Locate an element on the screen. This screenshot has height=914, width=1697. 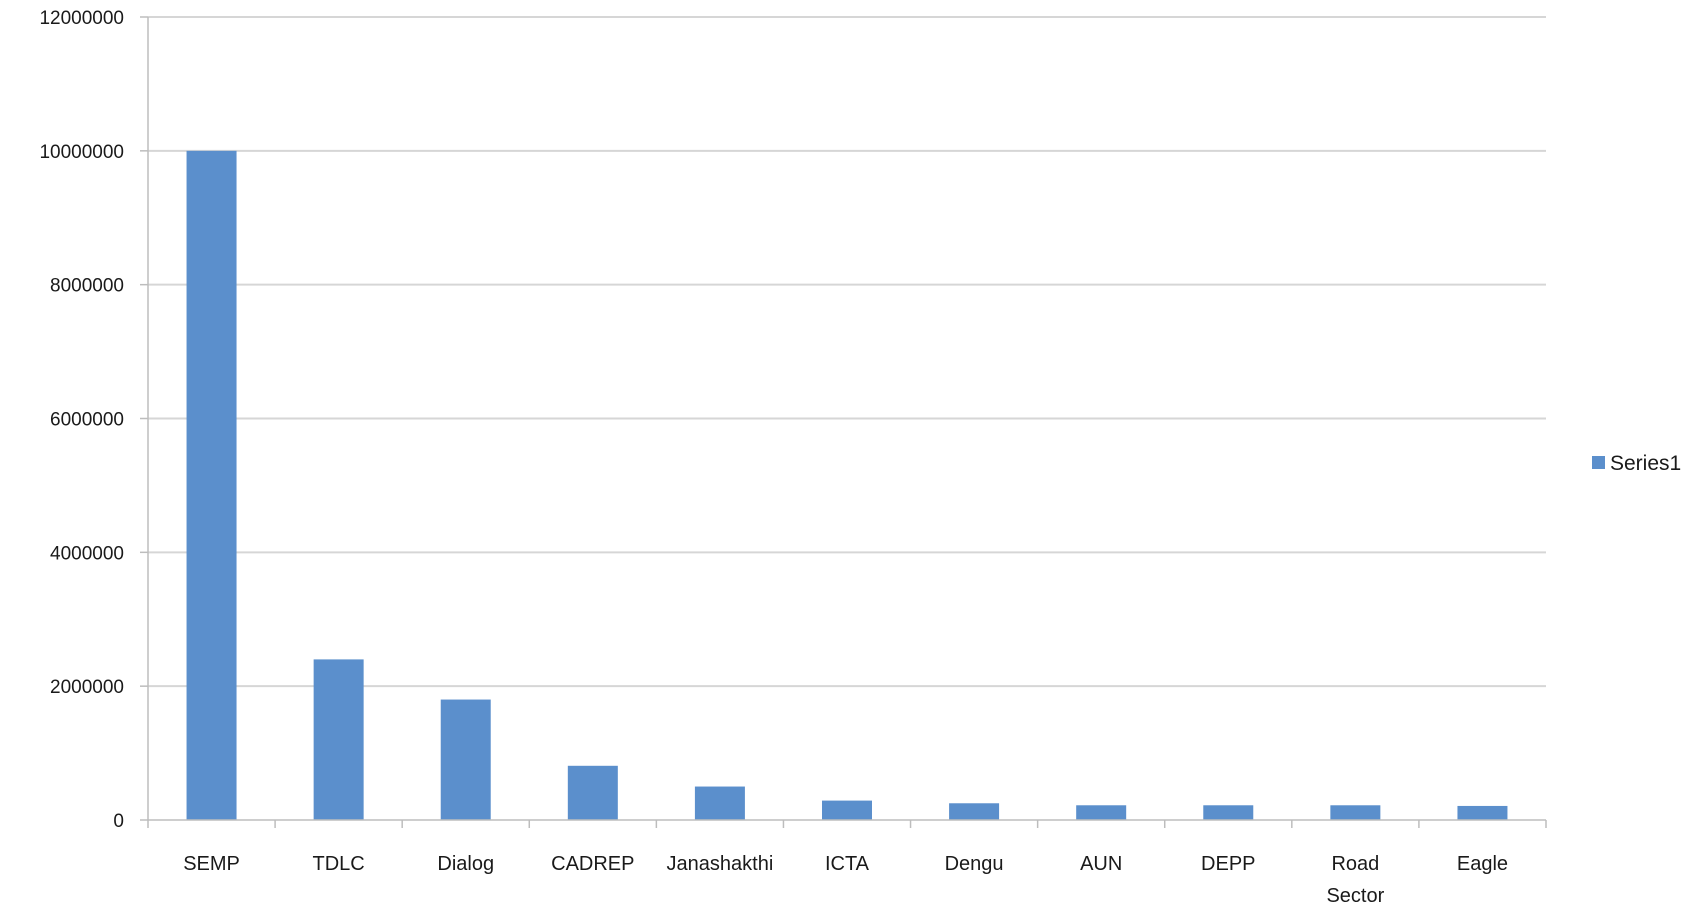
x-tick-label-line: Janashakthi is located at coordinates (720, 864).